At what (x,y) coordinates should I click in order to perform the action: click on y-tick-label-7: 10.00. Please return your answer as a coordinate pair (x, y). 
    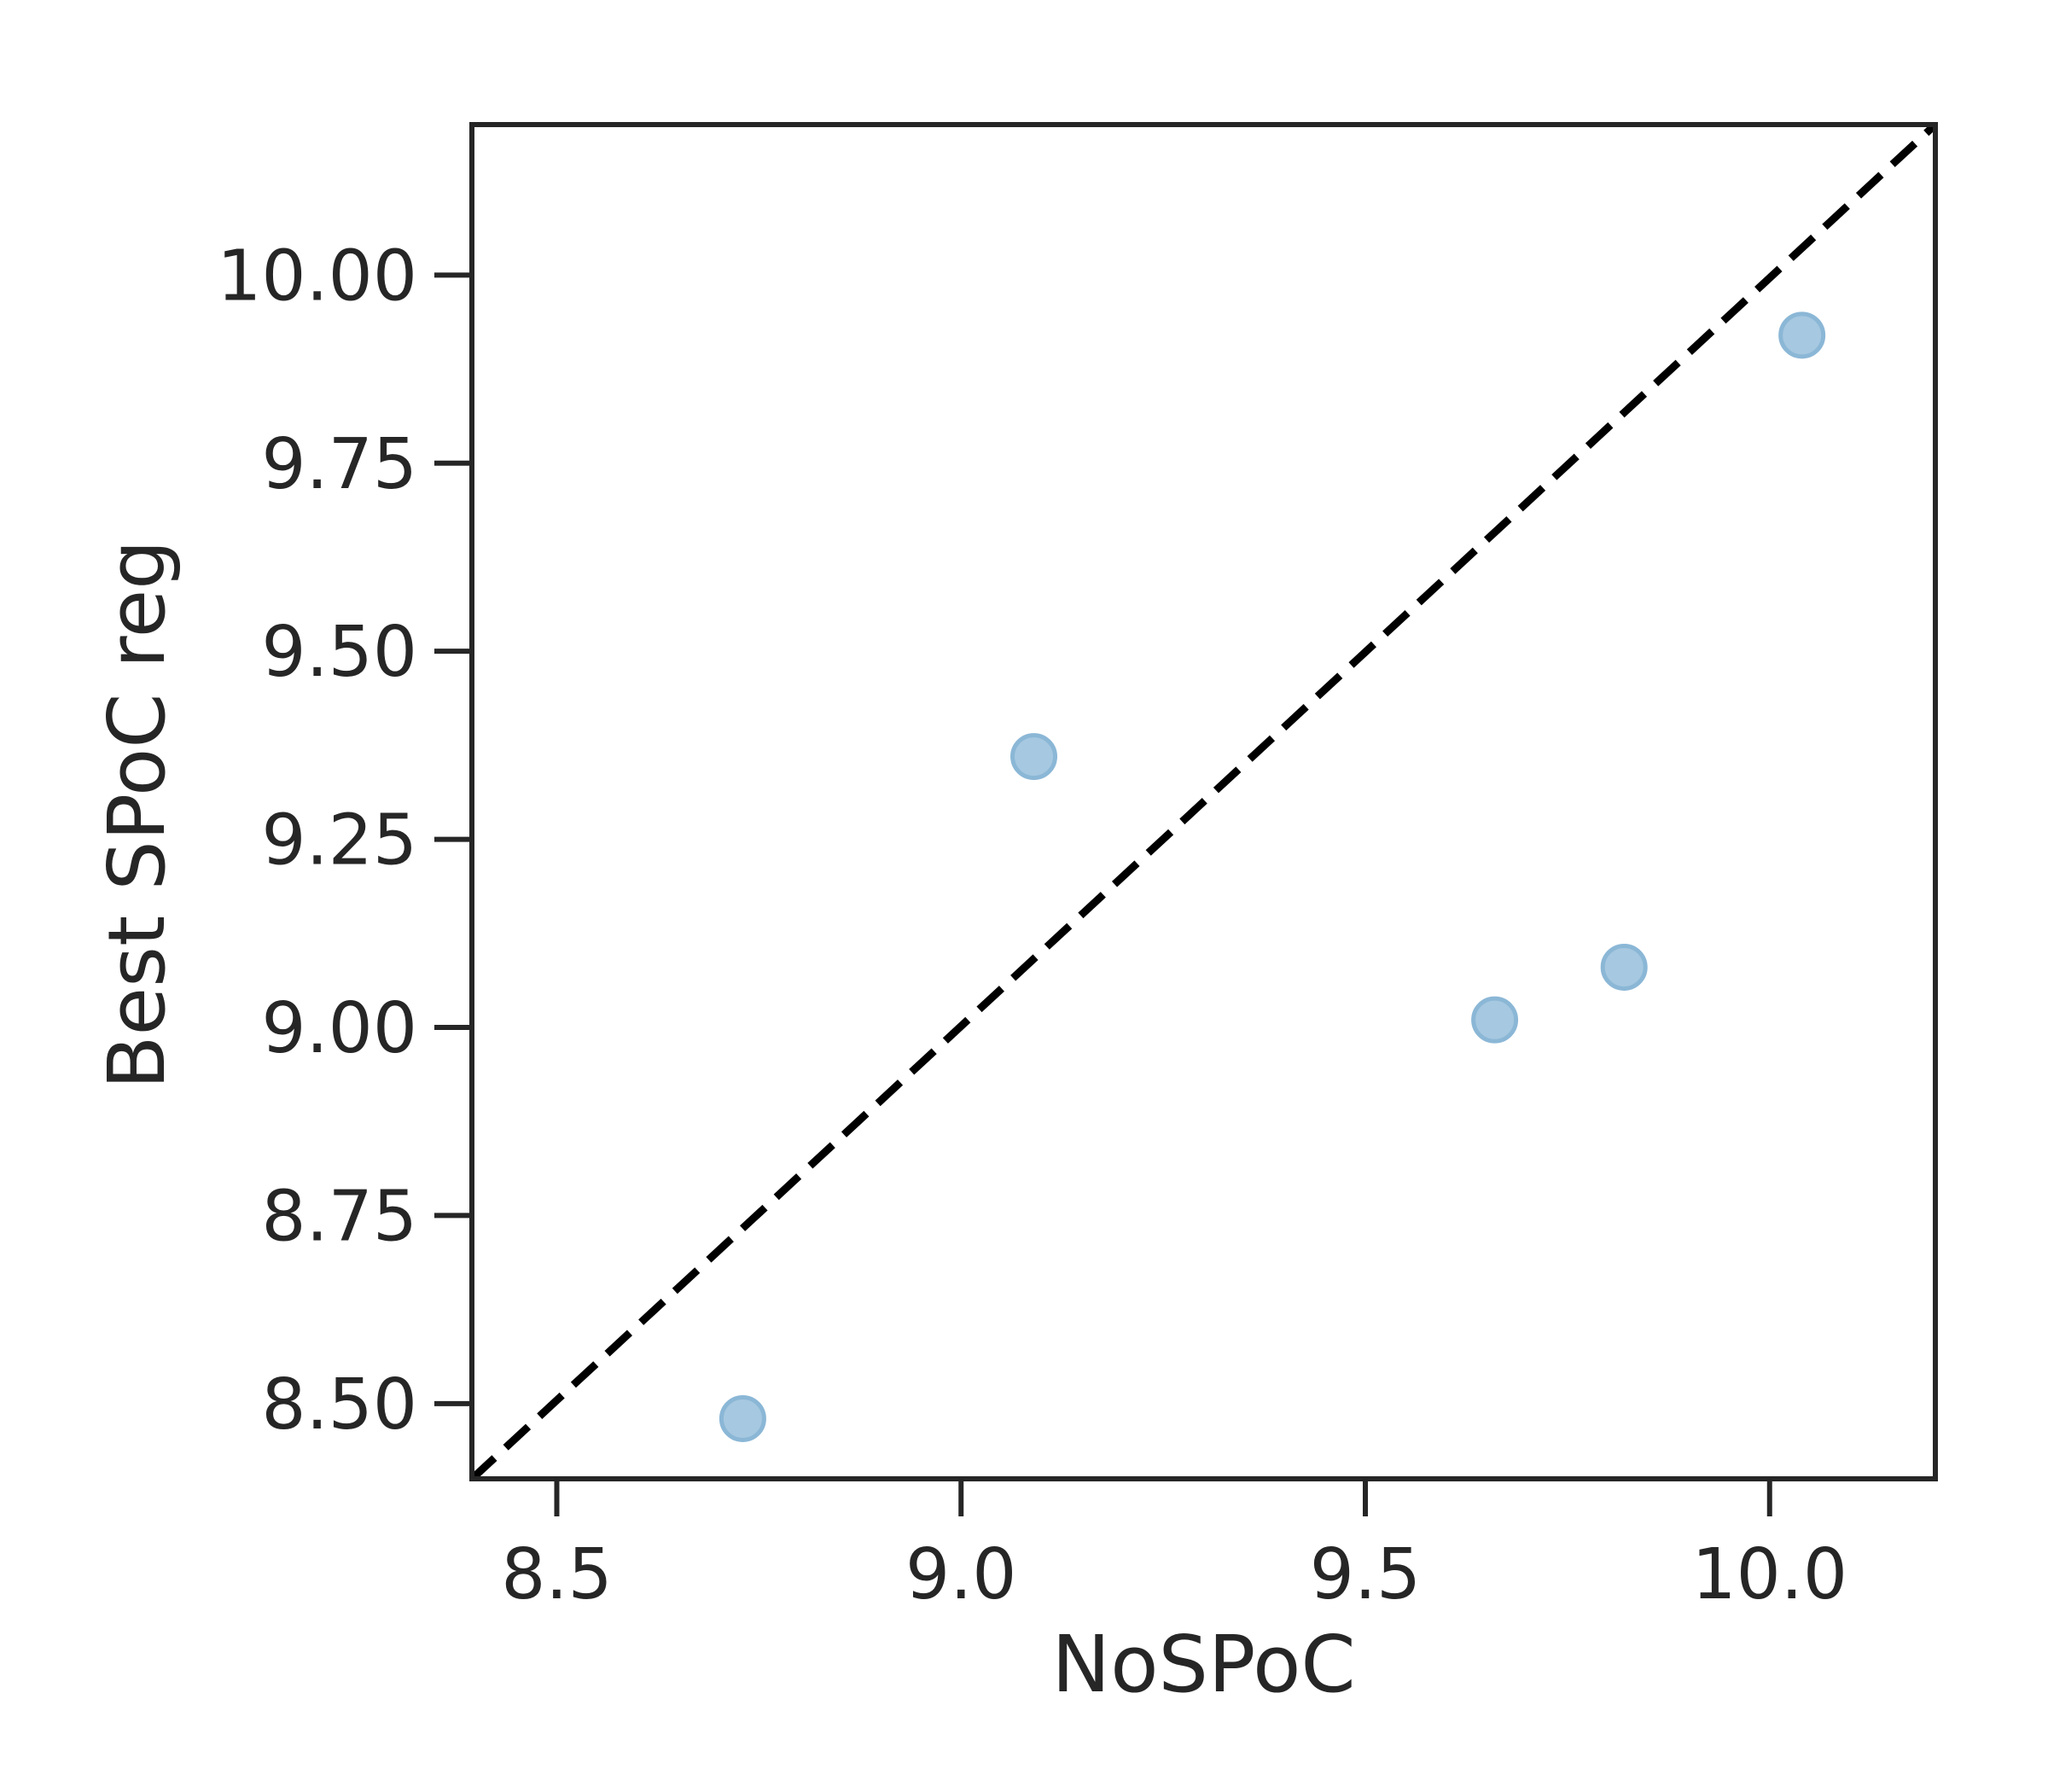
    Looking at the image, I should click on (317, 276).